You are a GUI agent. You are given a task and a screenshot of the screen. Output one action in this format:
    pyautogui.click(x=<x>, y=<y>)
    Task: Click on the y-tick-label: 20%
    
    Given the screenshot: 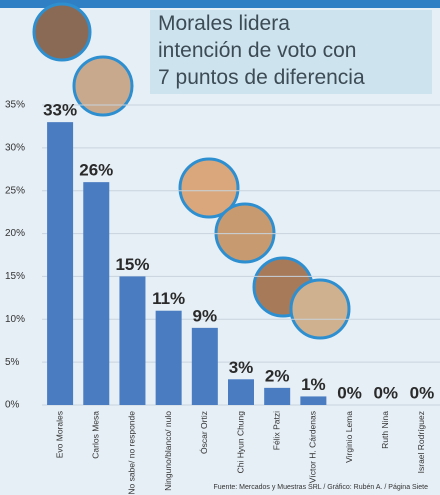 What is the action you would take?
    pyautogui.click(x=15, y=233)
    